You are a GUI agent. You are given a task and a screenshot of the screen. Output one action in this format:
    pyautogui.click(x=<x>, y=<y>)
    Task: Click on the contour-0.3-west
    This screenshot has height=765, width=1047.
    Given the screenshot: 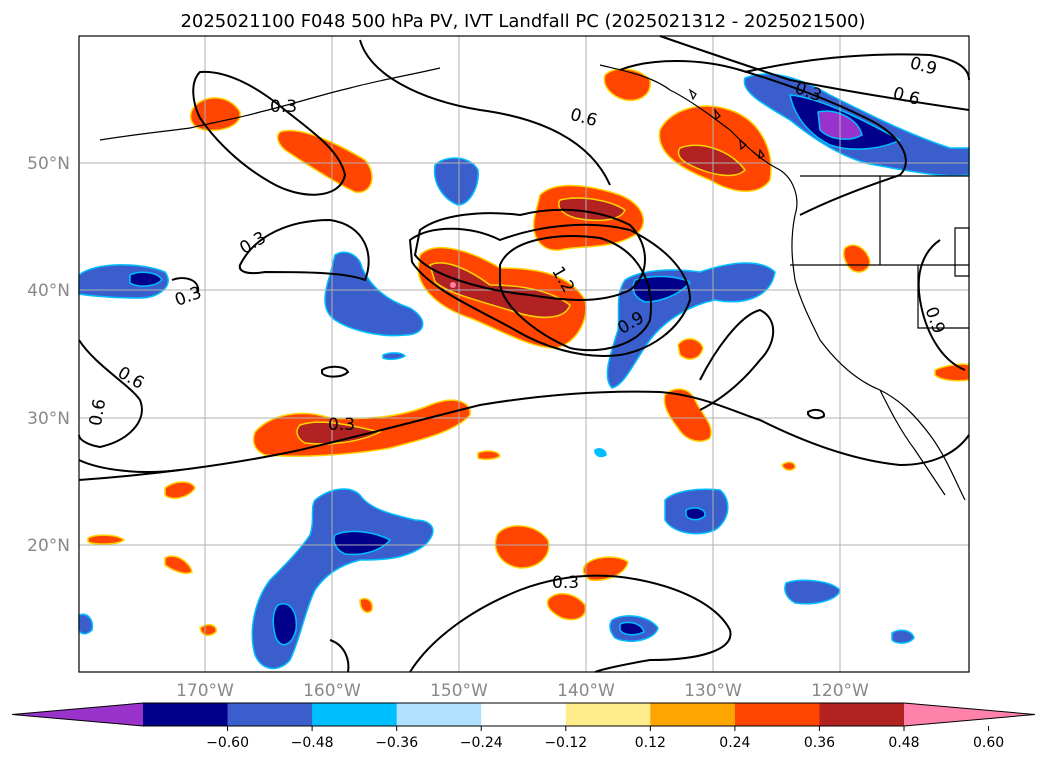 What is the action you would take?
    pyautogui.click(x=269, y=133)
    